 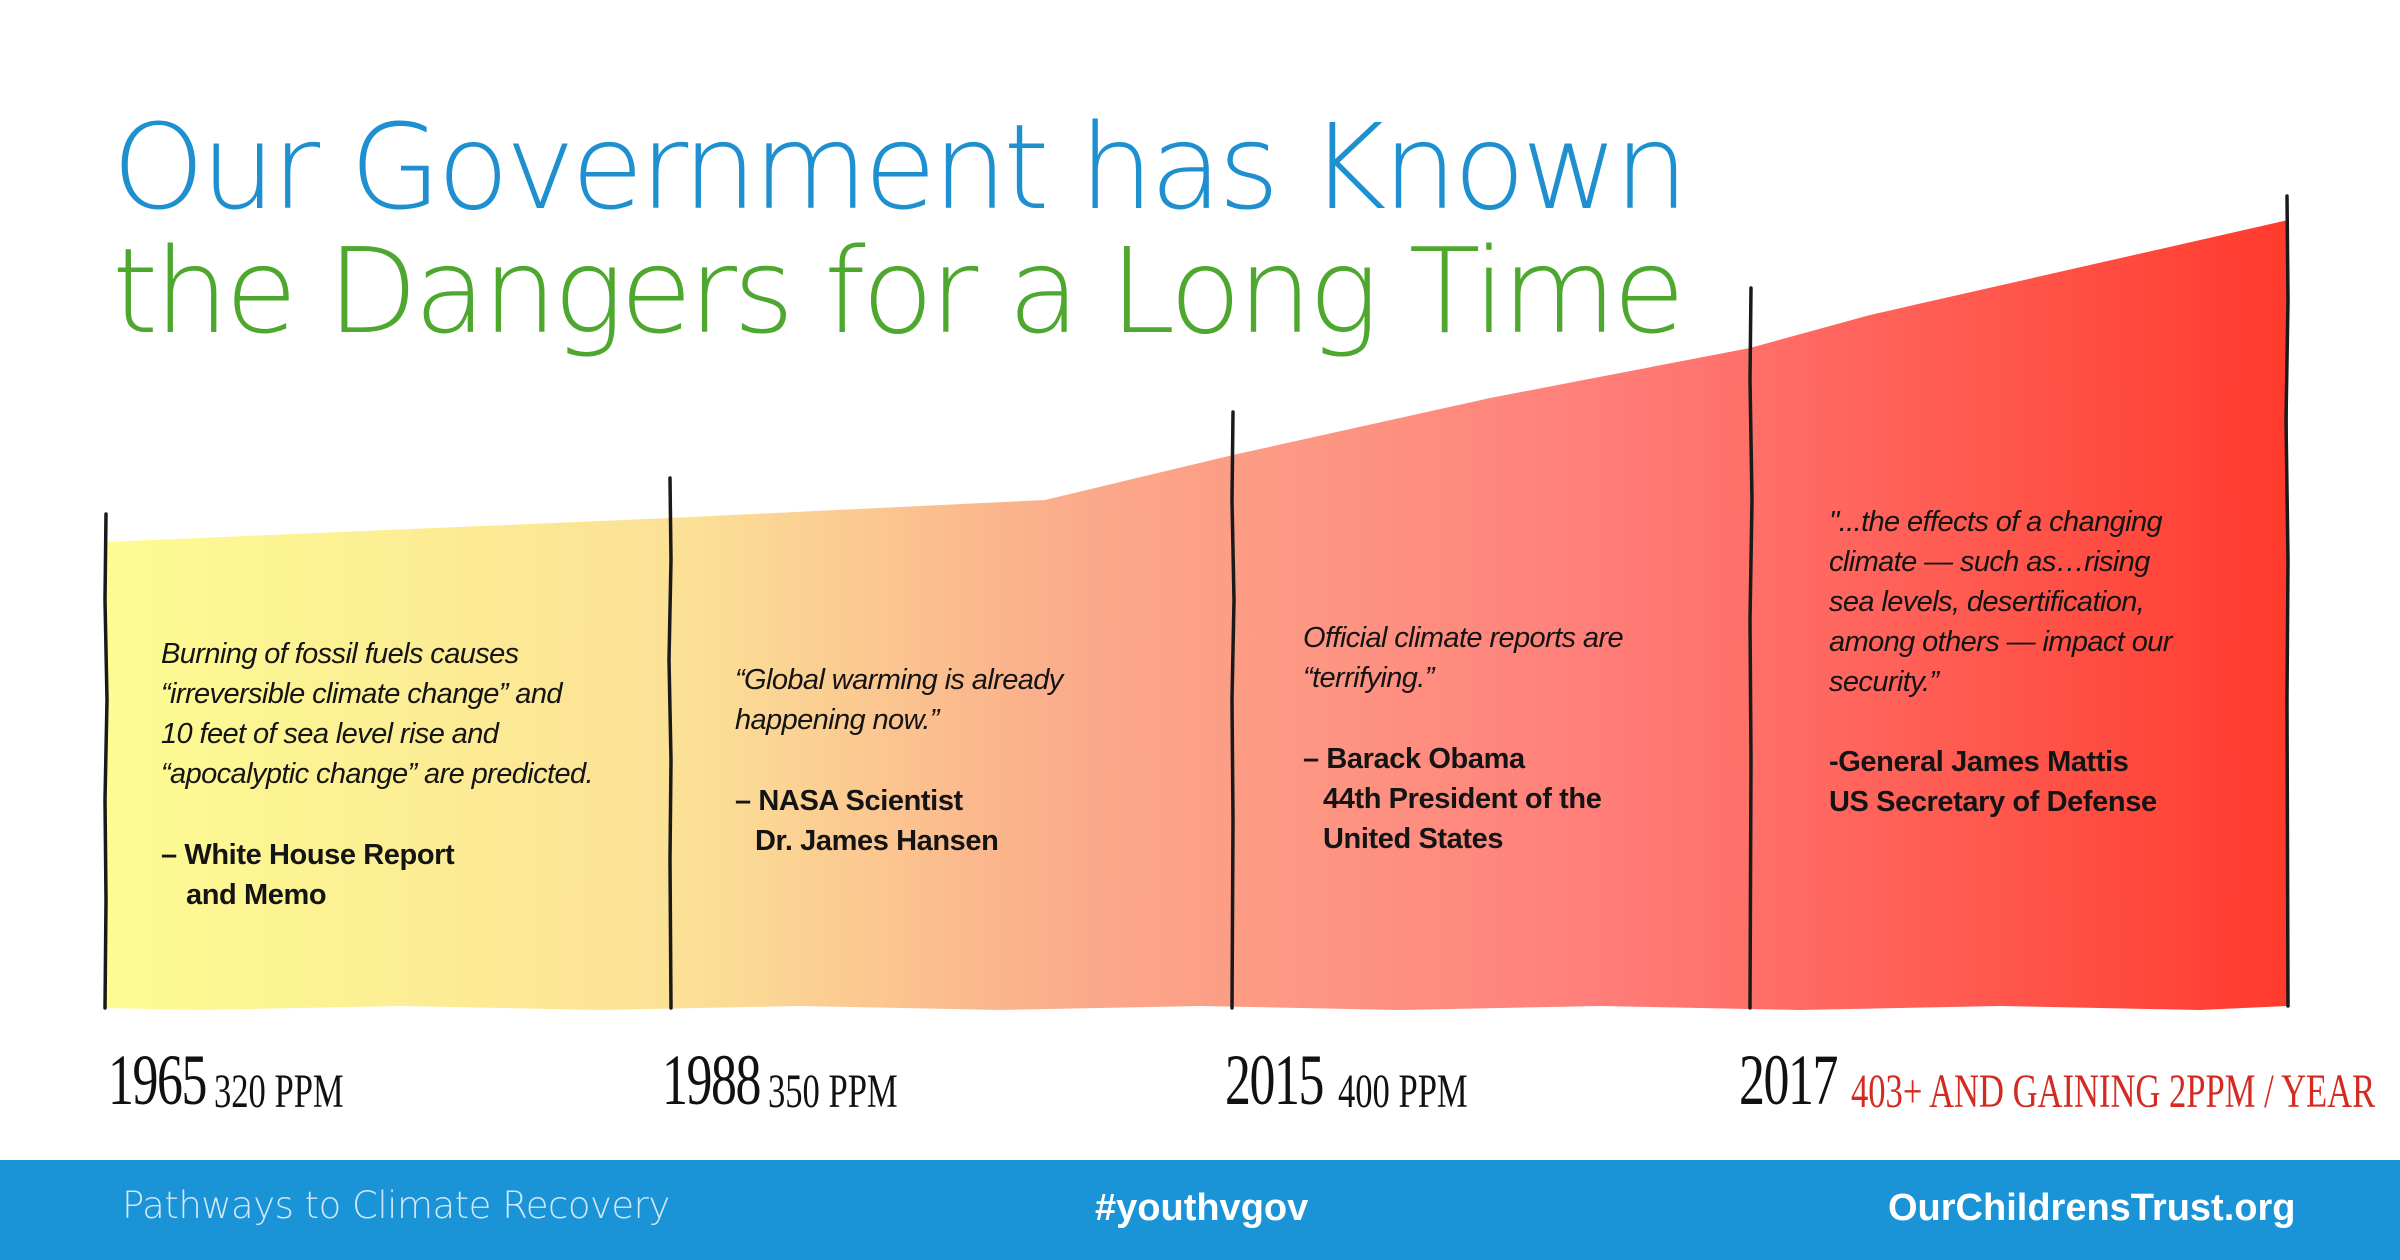 What do you see at coordinates (711, 1080) in the screenshot?
I see `year-1988: 1988` at bounding box center [711, 1080].